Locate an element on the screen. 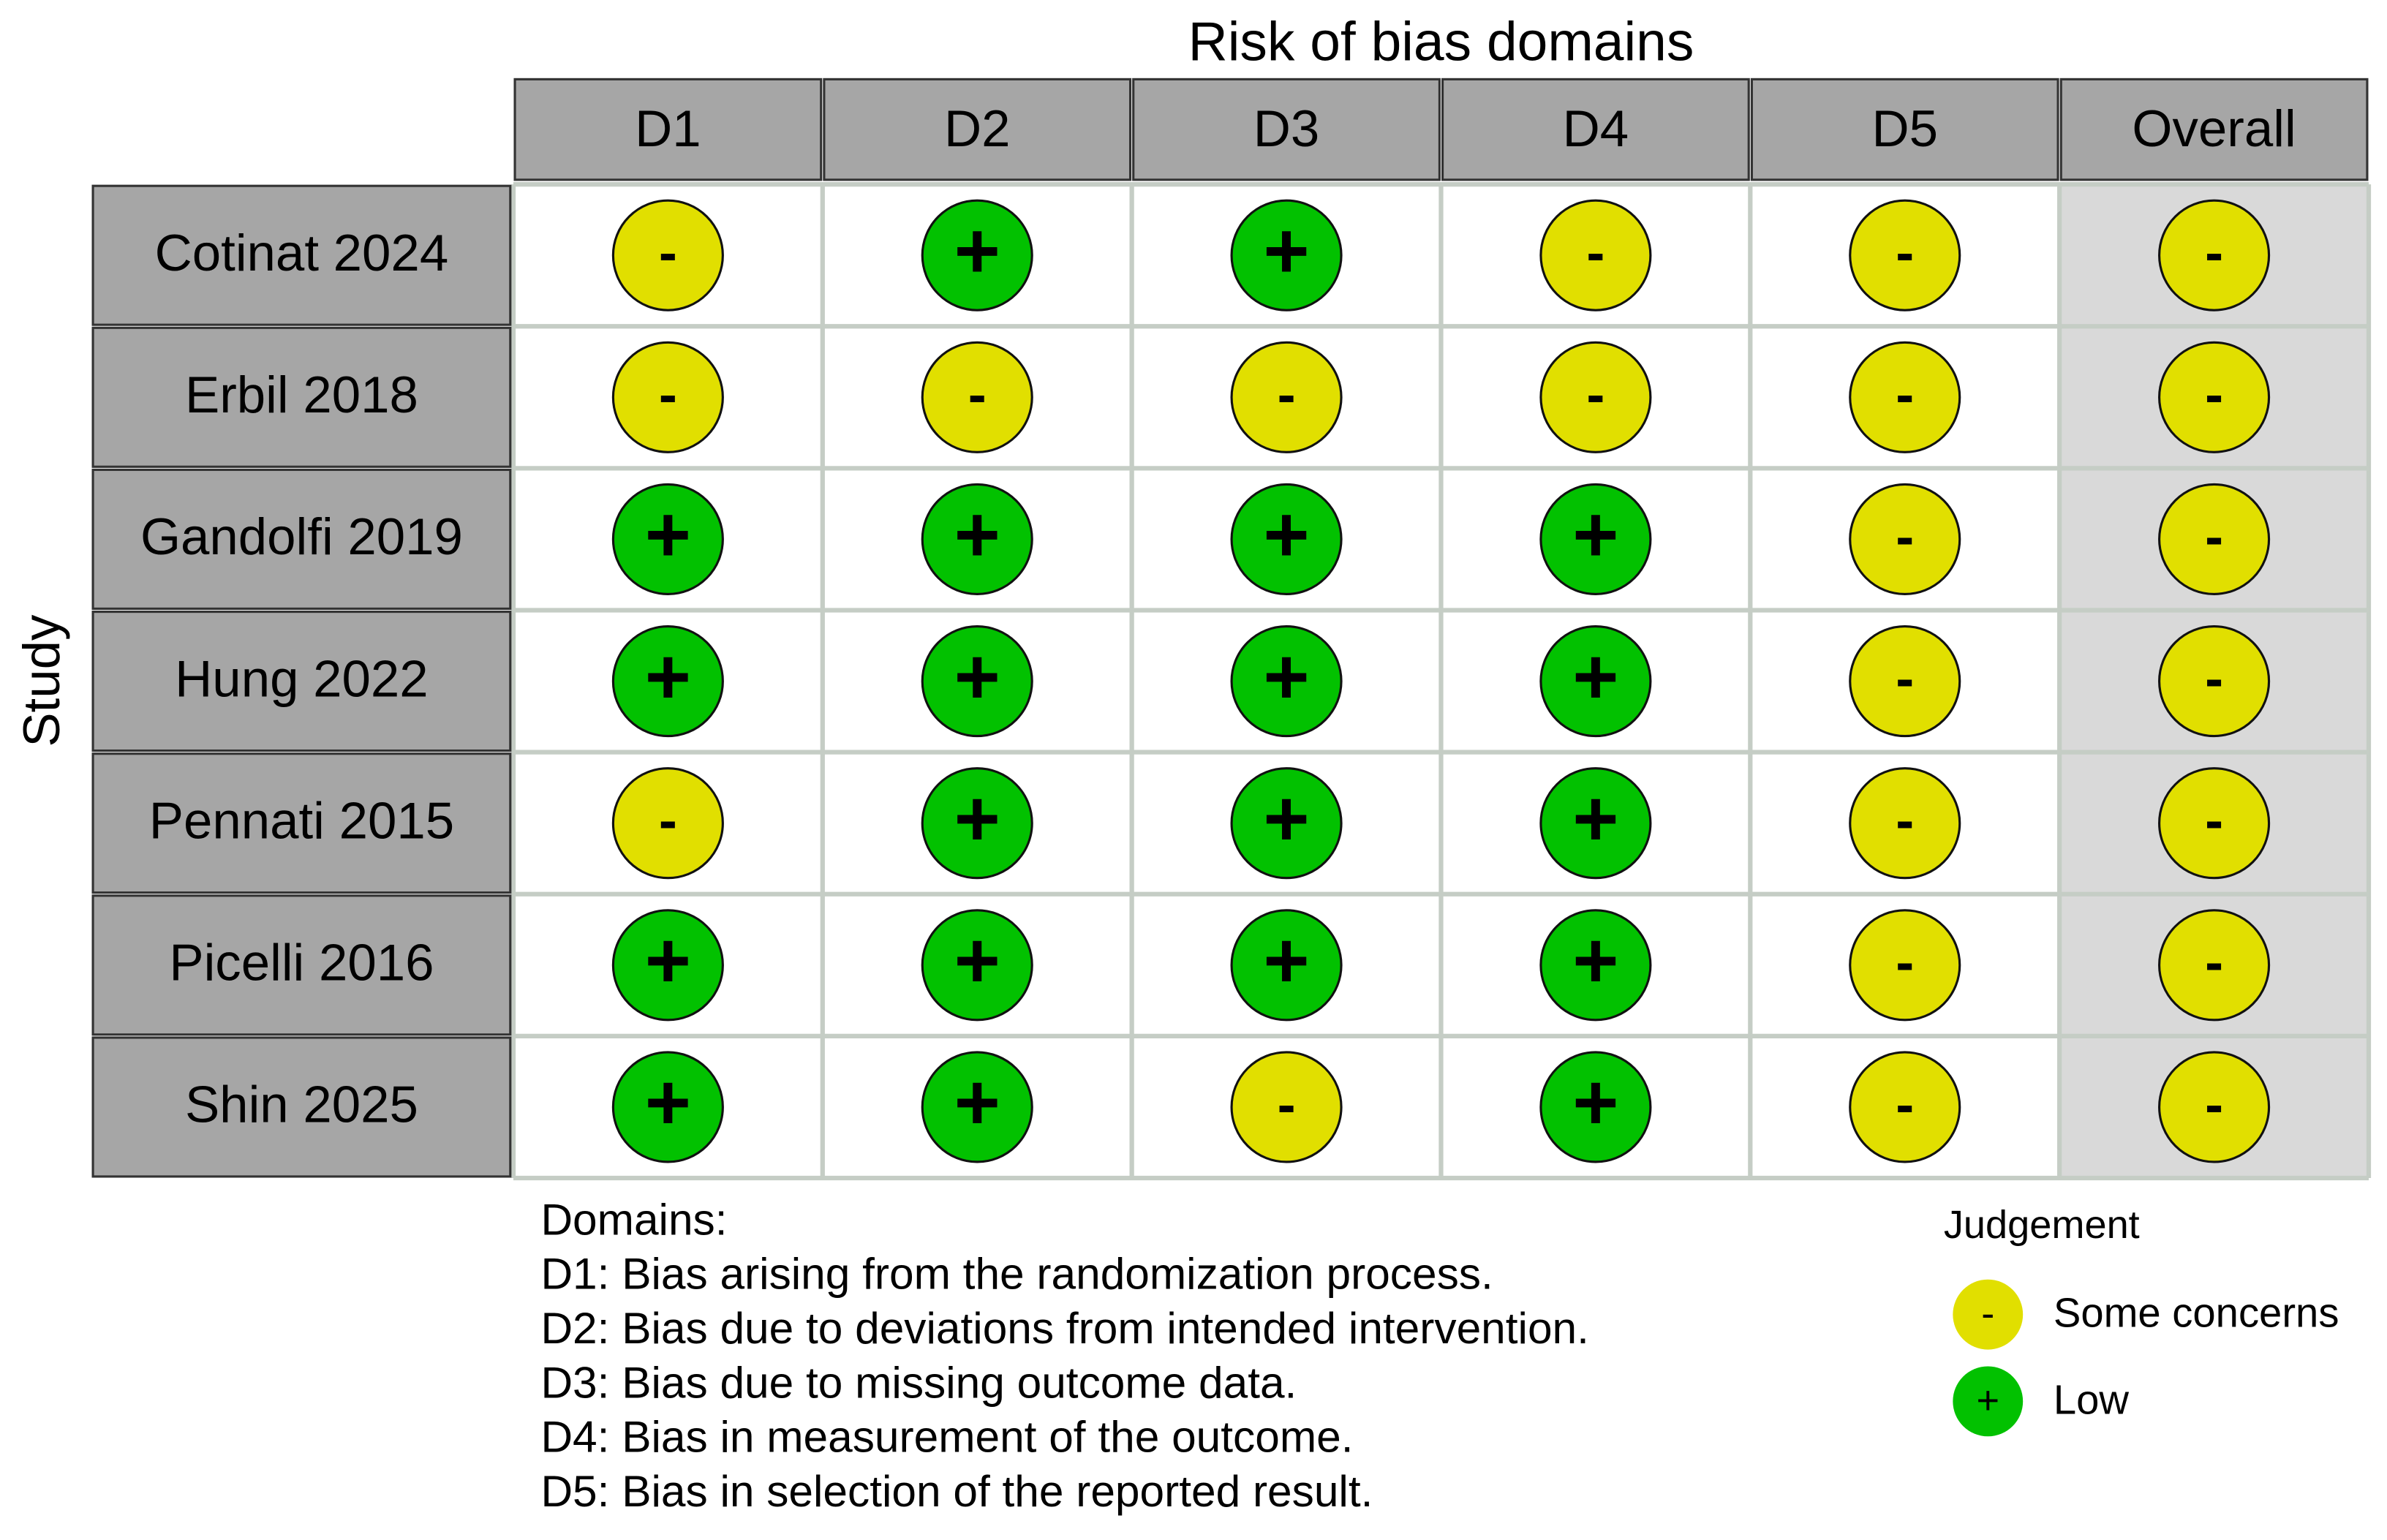 The height and width of the screenshot is (1540, 2387). row-label: Shin 2025 is located at coordinates (302, 1105).